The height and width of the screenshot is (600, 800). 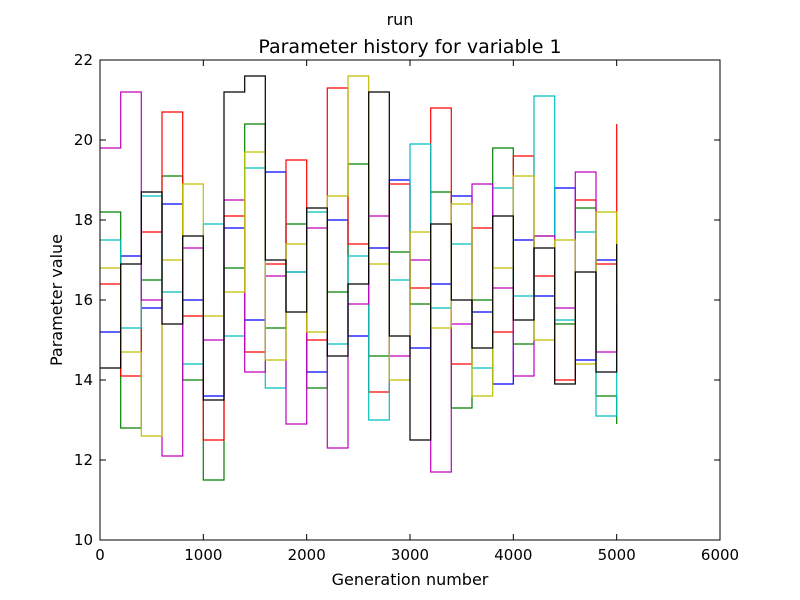 What do you see at coordinates (100, 555) in the screenshot?
I see `x-tick-label-0: 0` at bounding box center [100, 555].